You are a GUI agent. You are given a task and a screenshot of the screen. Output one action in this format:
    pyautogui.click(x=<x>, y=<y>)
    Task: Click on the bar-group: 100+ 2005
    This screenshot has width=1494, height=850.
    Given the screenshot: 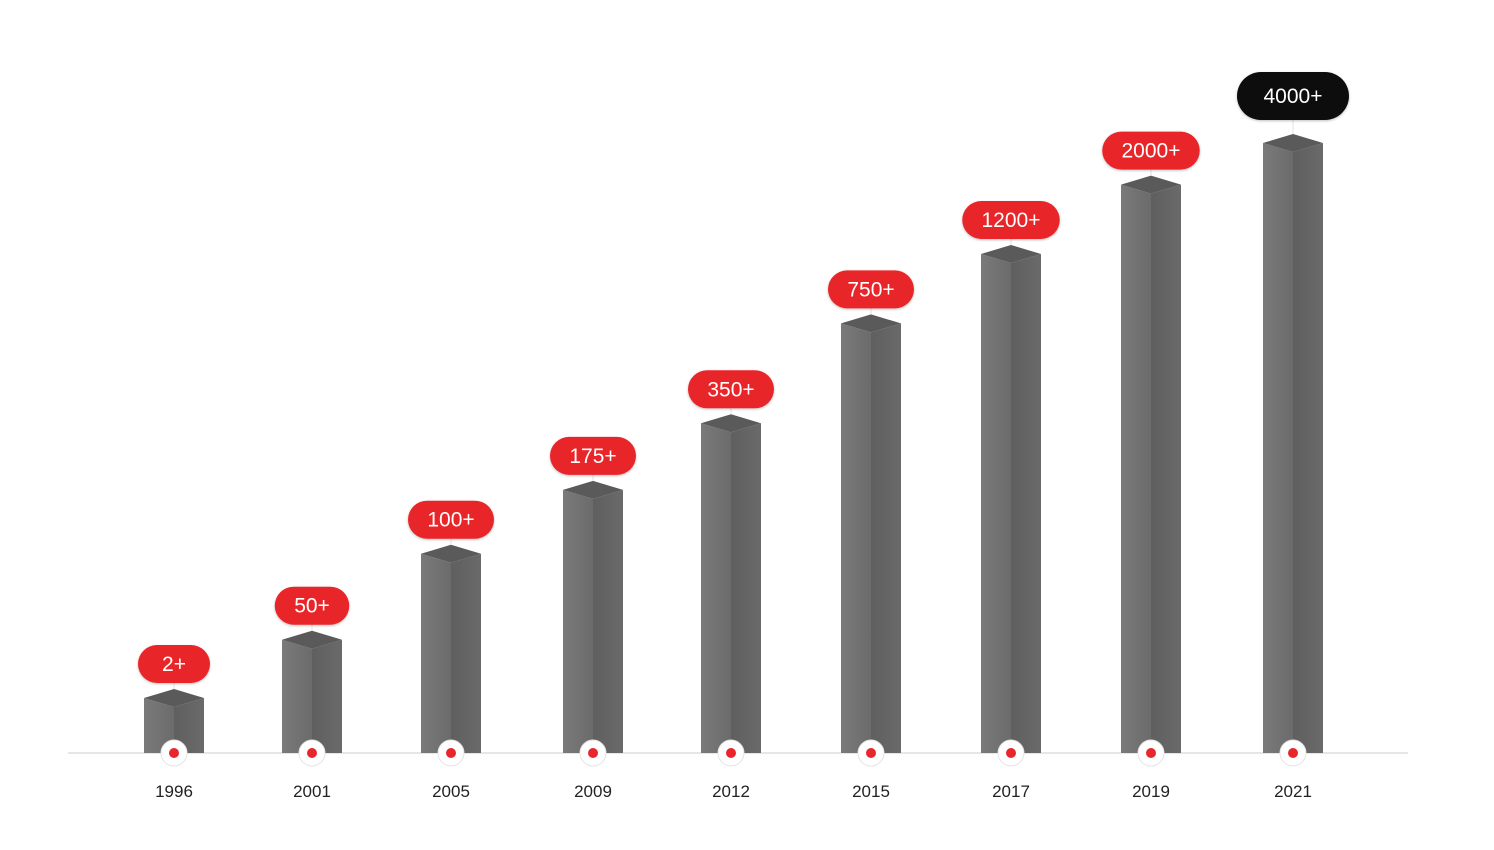 What is the action you would take?
    pyautogui.click(x=451, y=650)
    